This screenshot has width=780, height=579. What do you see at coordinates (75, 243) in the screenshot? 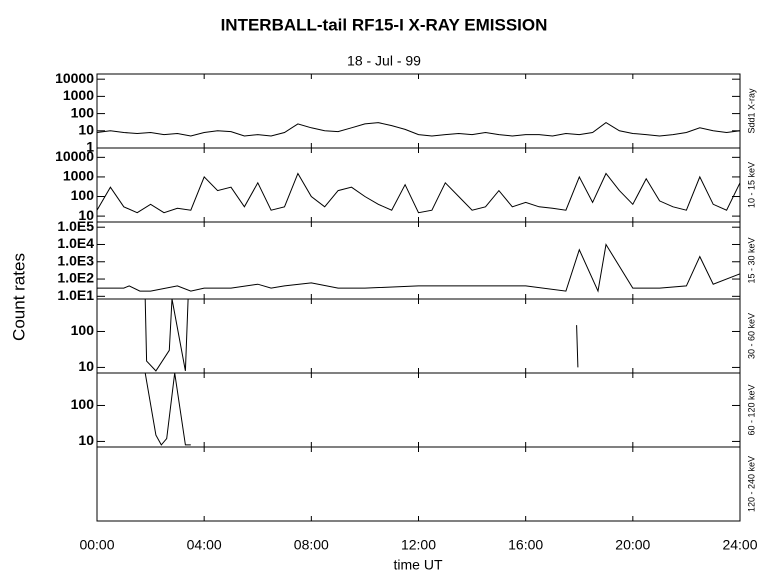
I see `y-tick-label: 1.0E4` at bounding box center [75, 243].